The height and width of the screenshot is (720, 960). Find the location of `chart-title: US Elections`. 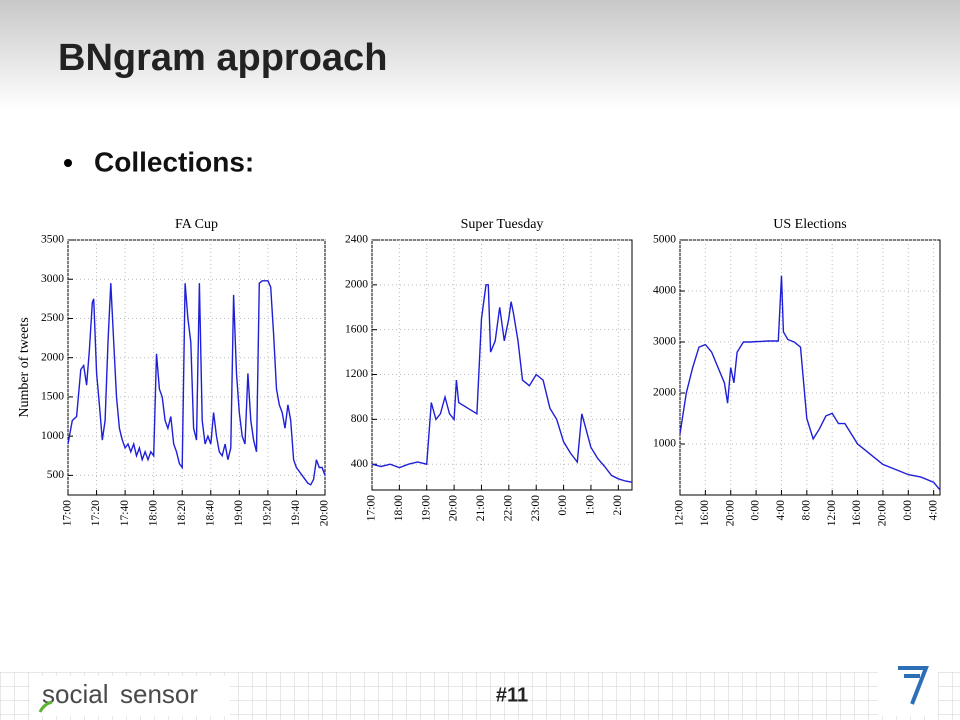

chart-title: US Elections is located at coordinates (810, 224).